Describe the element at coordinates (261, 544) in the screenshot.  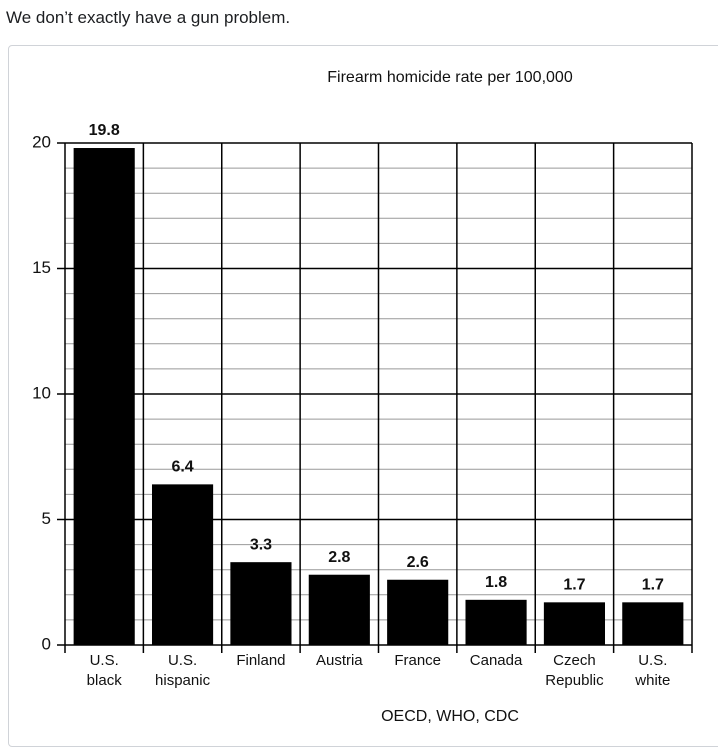
I see `data-label: 3.3` at that location.